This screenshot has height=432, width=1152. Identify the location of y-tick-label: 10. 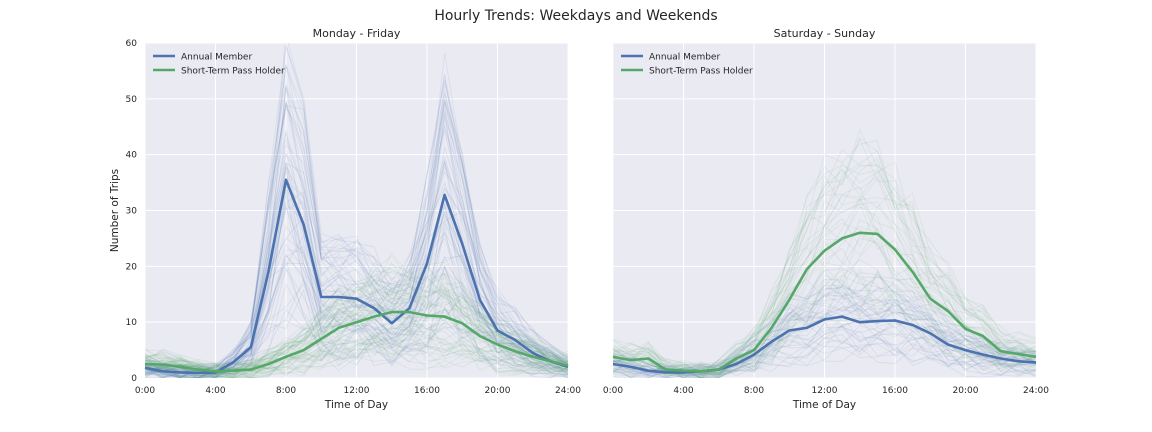
(132, 323).